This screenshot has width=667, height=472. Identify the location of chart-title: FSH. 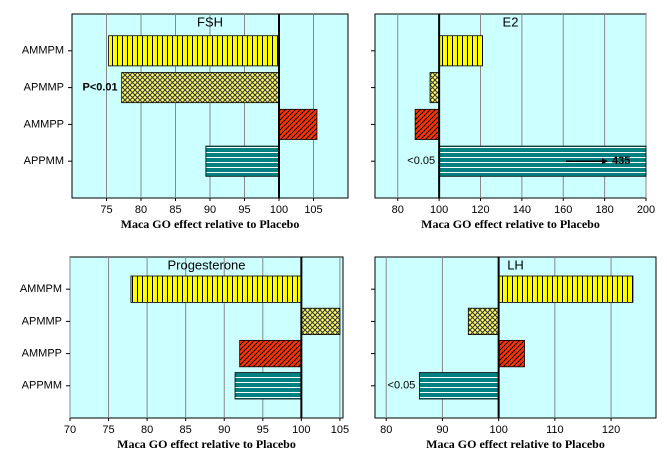
(210, 21).